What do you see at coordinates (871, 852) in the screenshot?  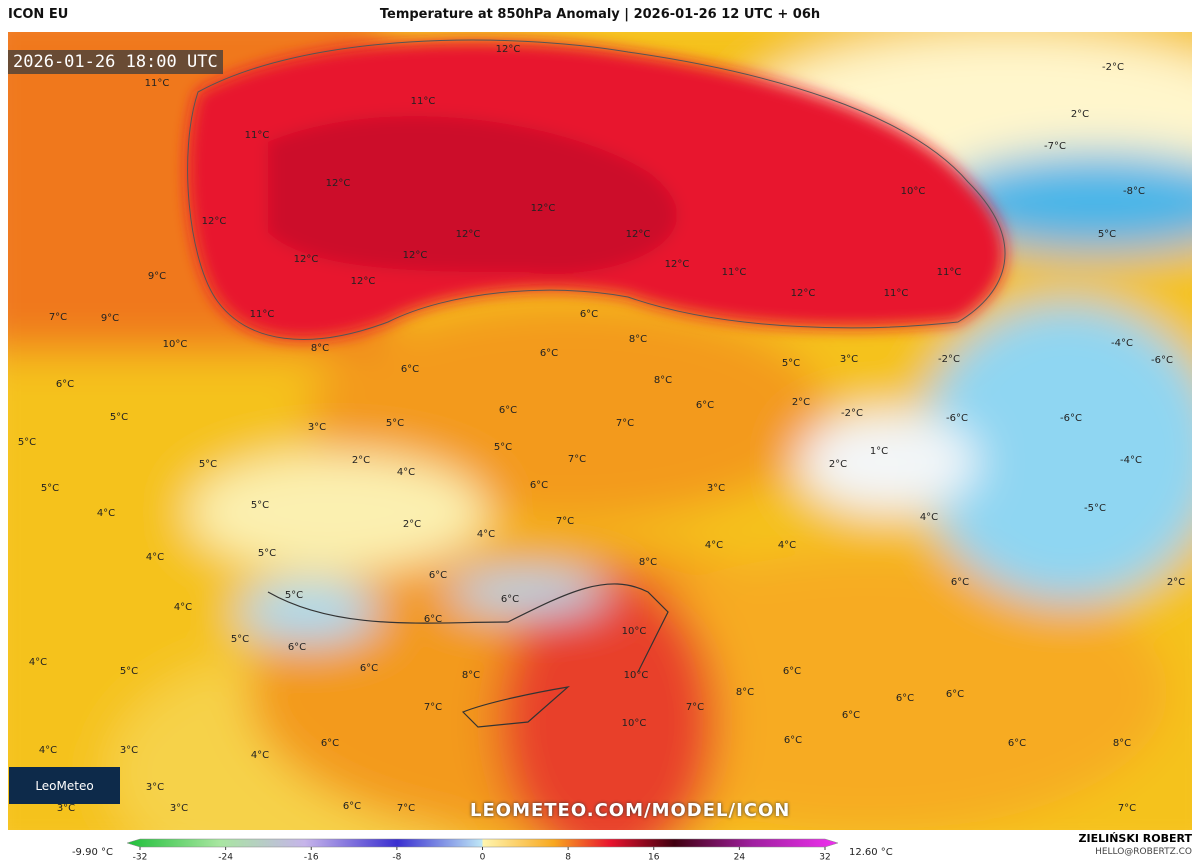 I see `max-value: 12.60 °C` at bounding box center [871, 852].